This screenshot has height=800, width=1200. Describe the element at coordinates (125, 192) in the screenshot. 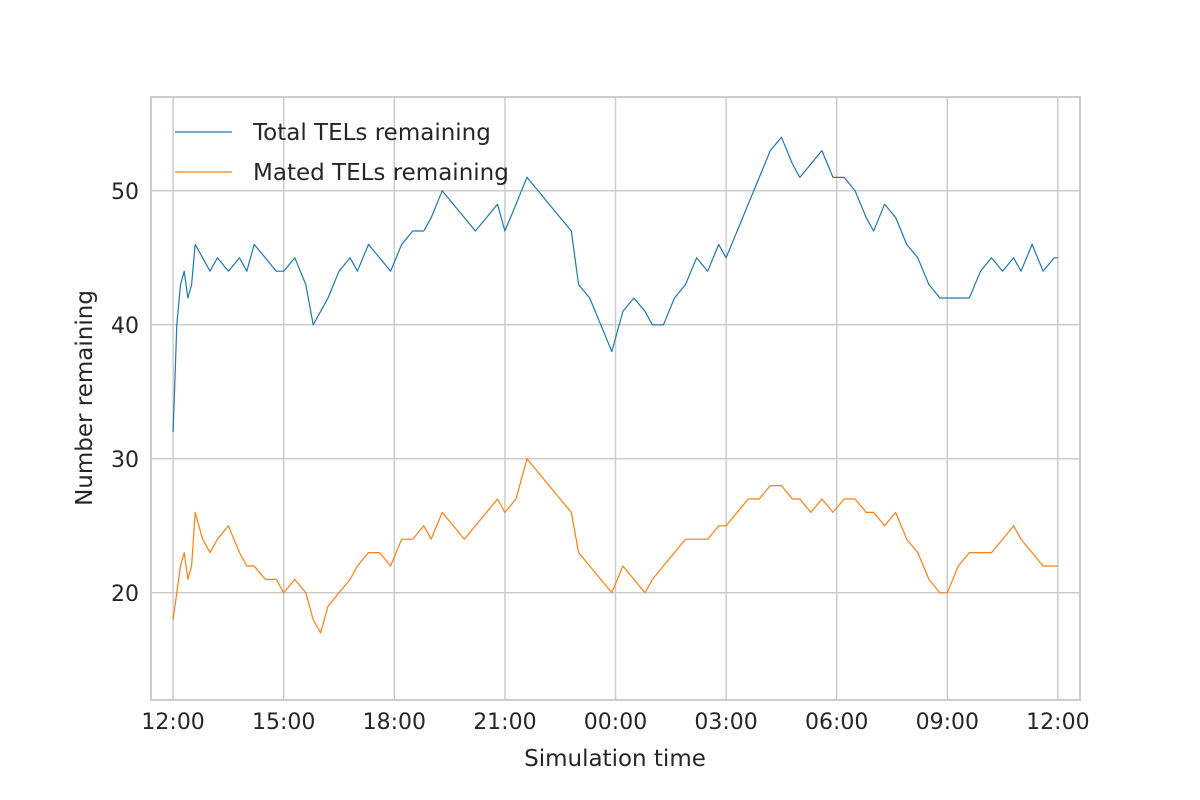

I see `y-tick-label: 50` at that location.